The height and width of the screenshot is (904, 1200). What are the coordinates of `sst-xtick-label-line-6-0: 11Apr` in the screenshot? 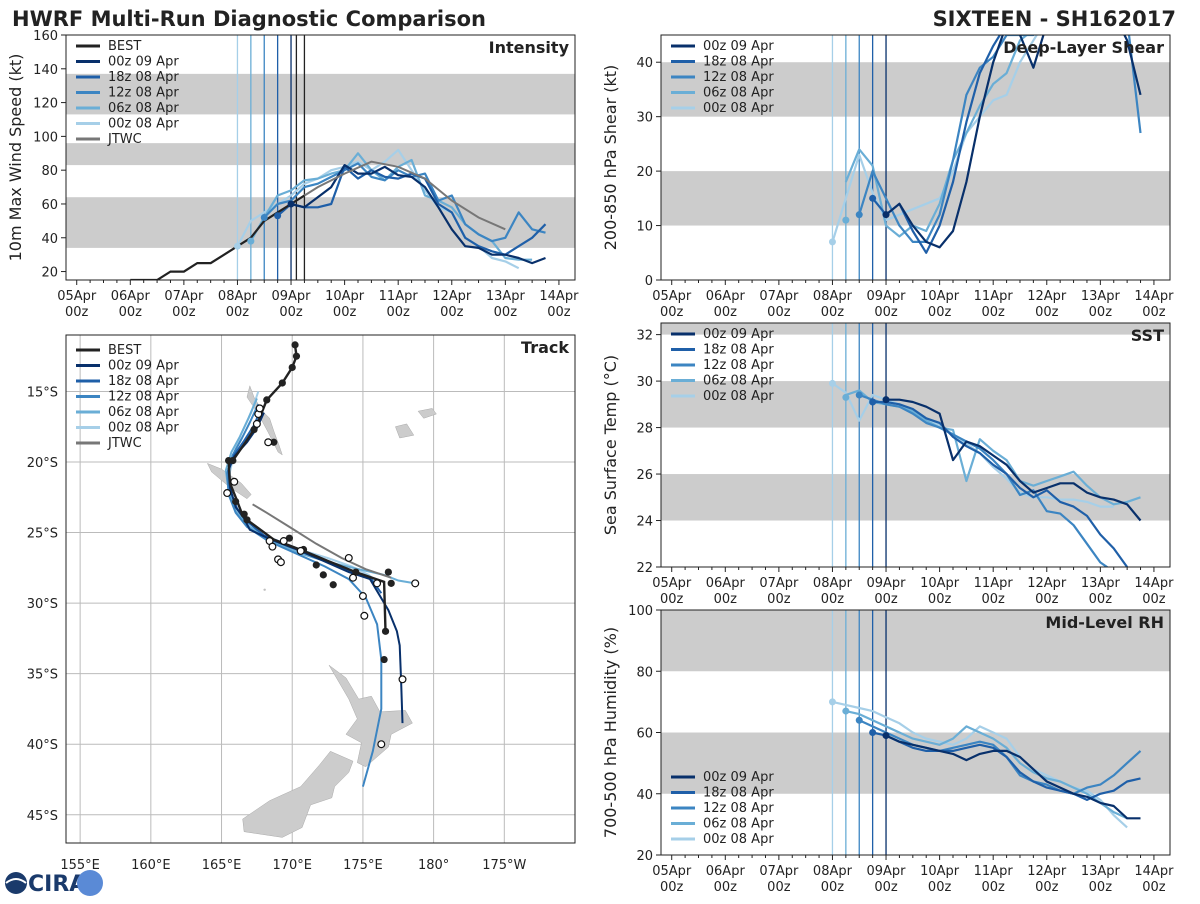 It's located at (994, 583).